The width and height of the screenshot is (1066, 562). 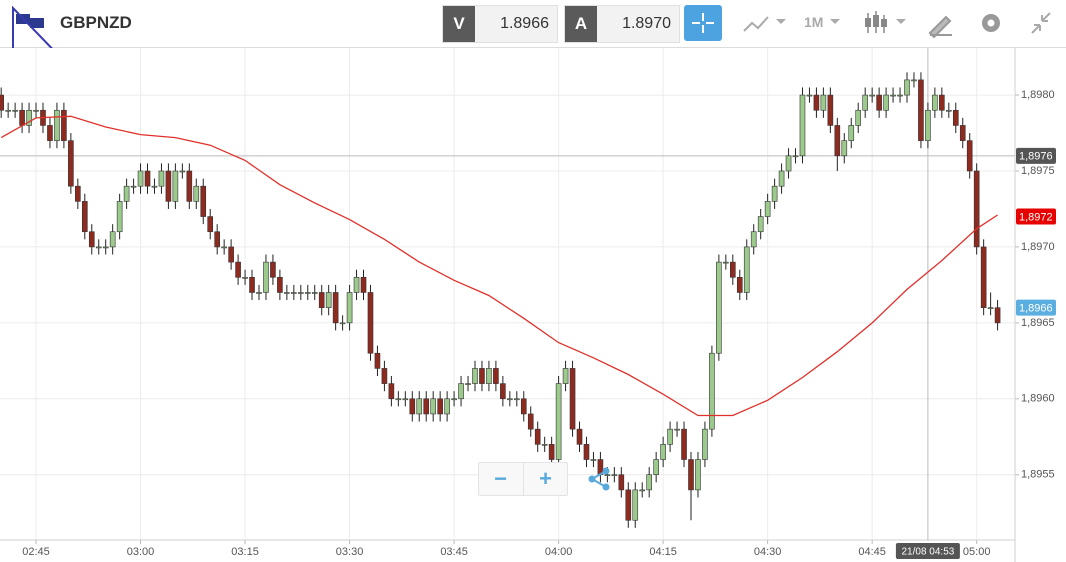 What do you see at coordinates (96, 22) in the screenshot?
I see `symbol: GBPNZD` at bounding box center [96, 22].